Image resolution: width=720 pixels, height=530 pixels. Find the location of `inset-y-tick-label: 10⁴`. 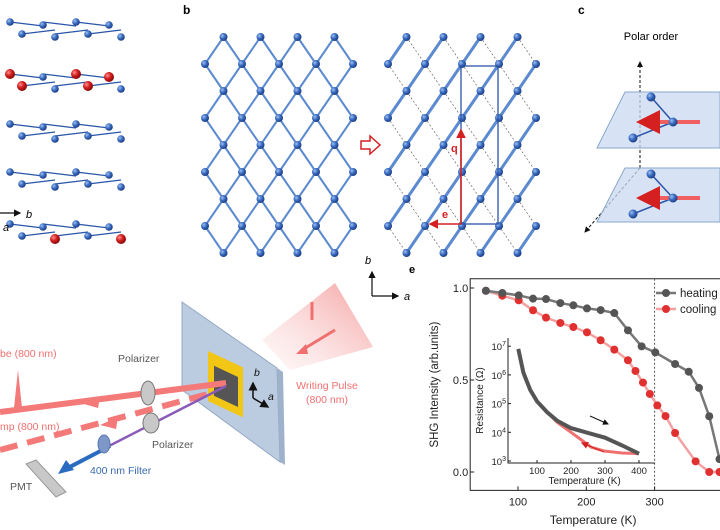

inset-y-tick-label: 10⁴ is located at coordinates (499, 433).